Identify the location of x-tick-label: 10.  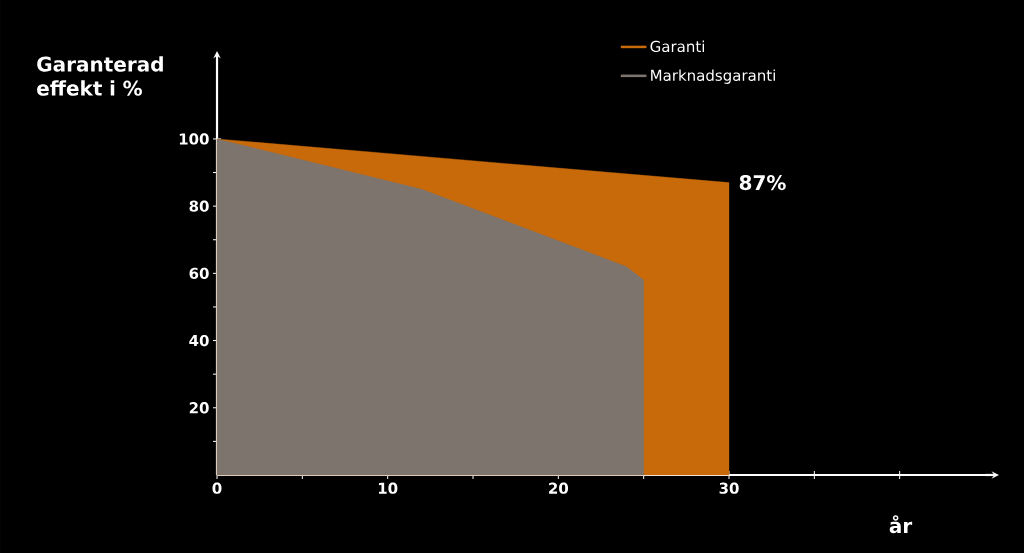
(388, 488).